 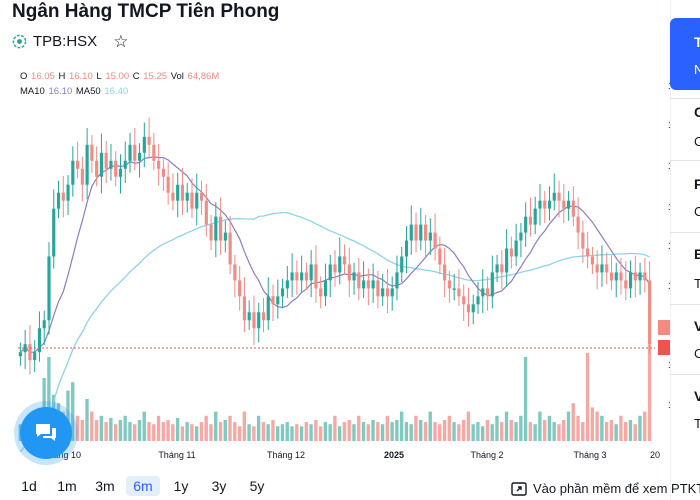 What do you see at coordinates (697, 283) in the screenshot?
I see `right-panel-letter-7: T` at bounding box center [697, 283].